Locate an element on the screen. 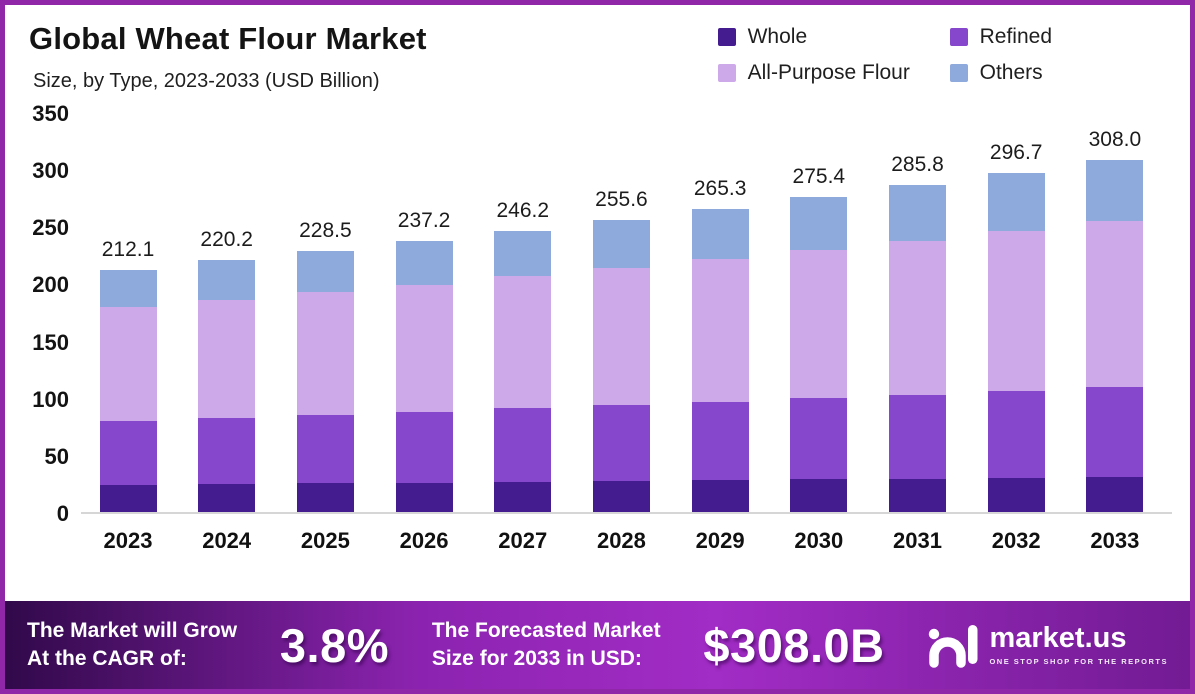  bar-segment-refined-2028 is located at coordinates (621, 443).